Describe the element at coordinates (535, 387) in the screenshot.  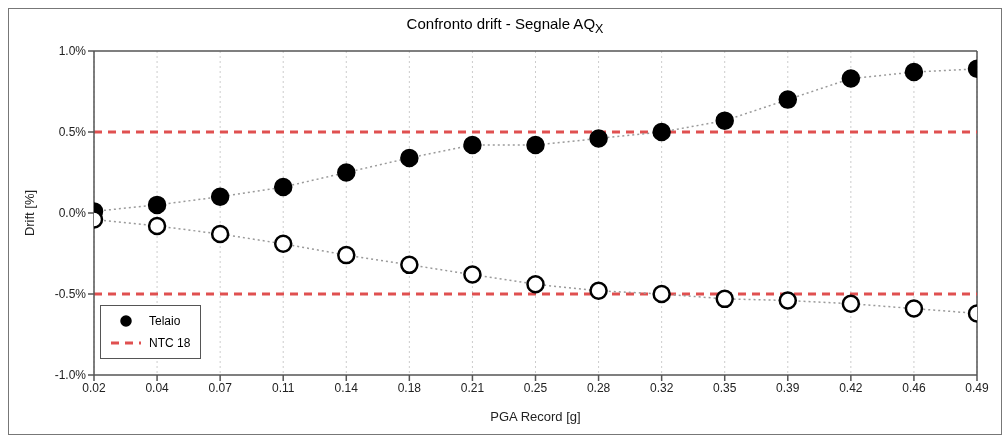
I see `x-tick-label: 0.25` at that location.